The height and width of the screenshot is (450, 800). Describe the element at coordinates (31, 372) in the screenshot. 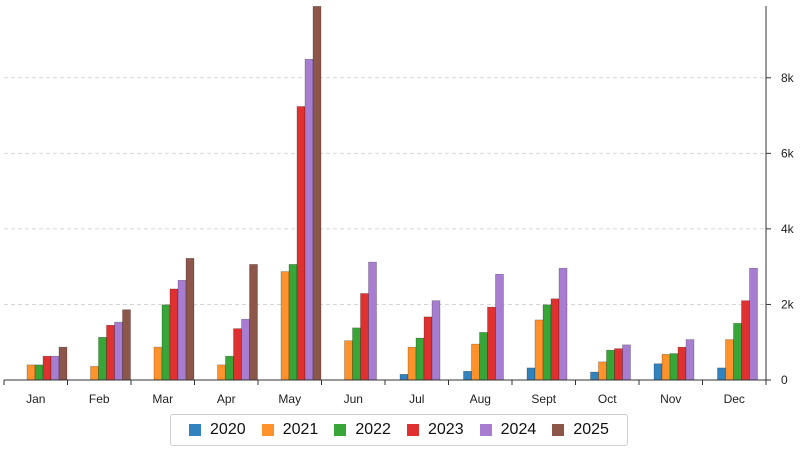

I see `bar-2021-jan` at that location.